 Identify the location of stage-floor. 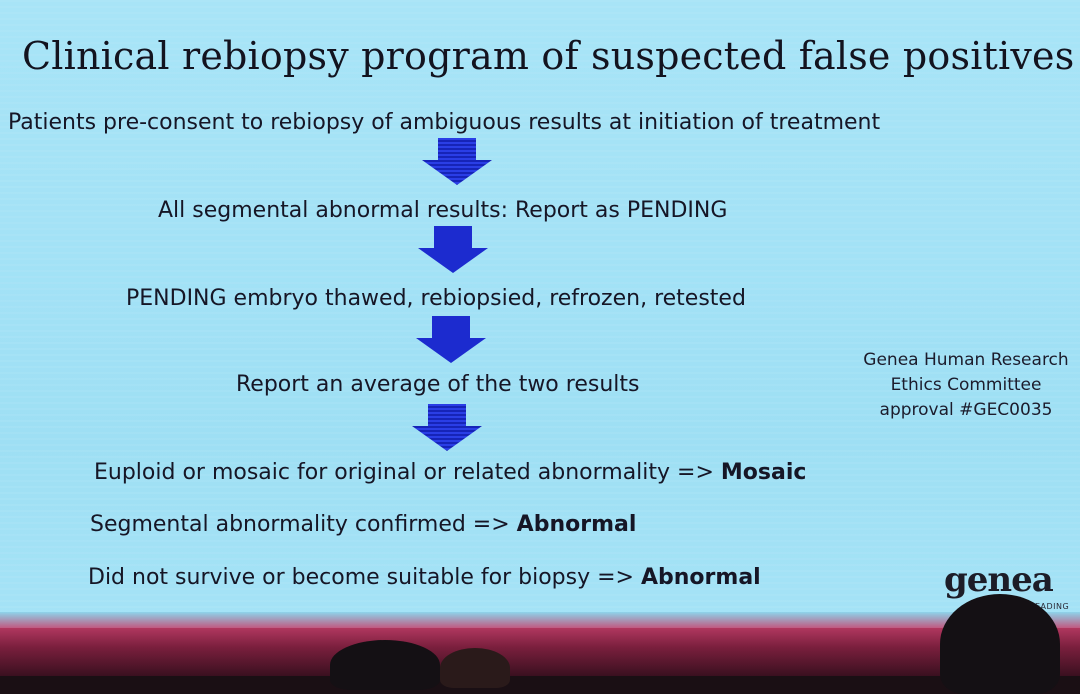
(540, 652).